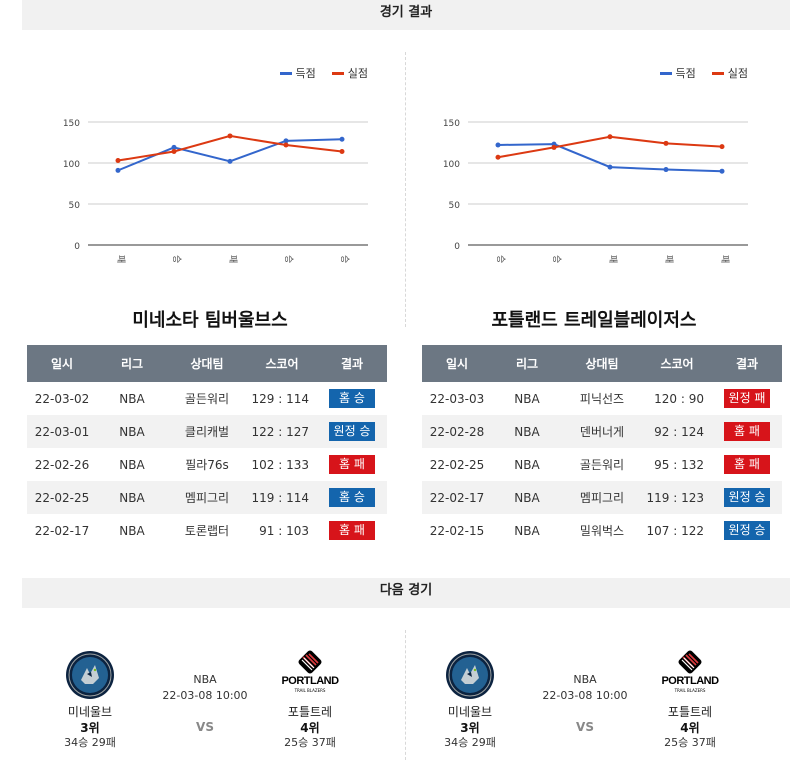  Describe the element at coordinates (405, 189) in the screenshot. I see `column-divider` at that location.